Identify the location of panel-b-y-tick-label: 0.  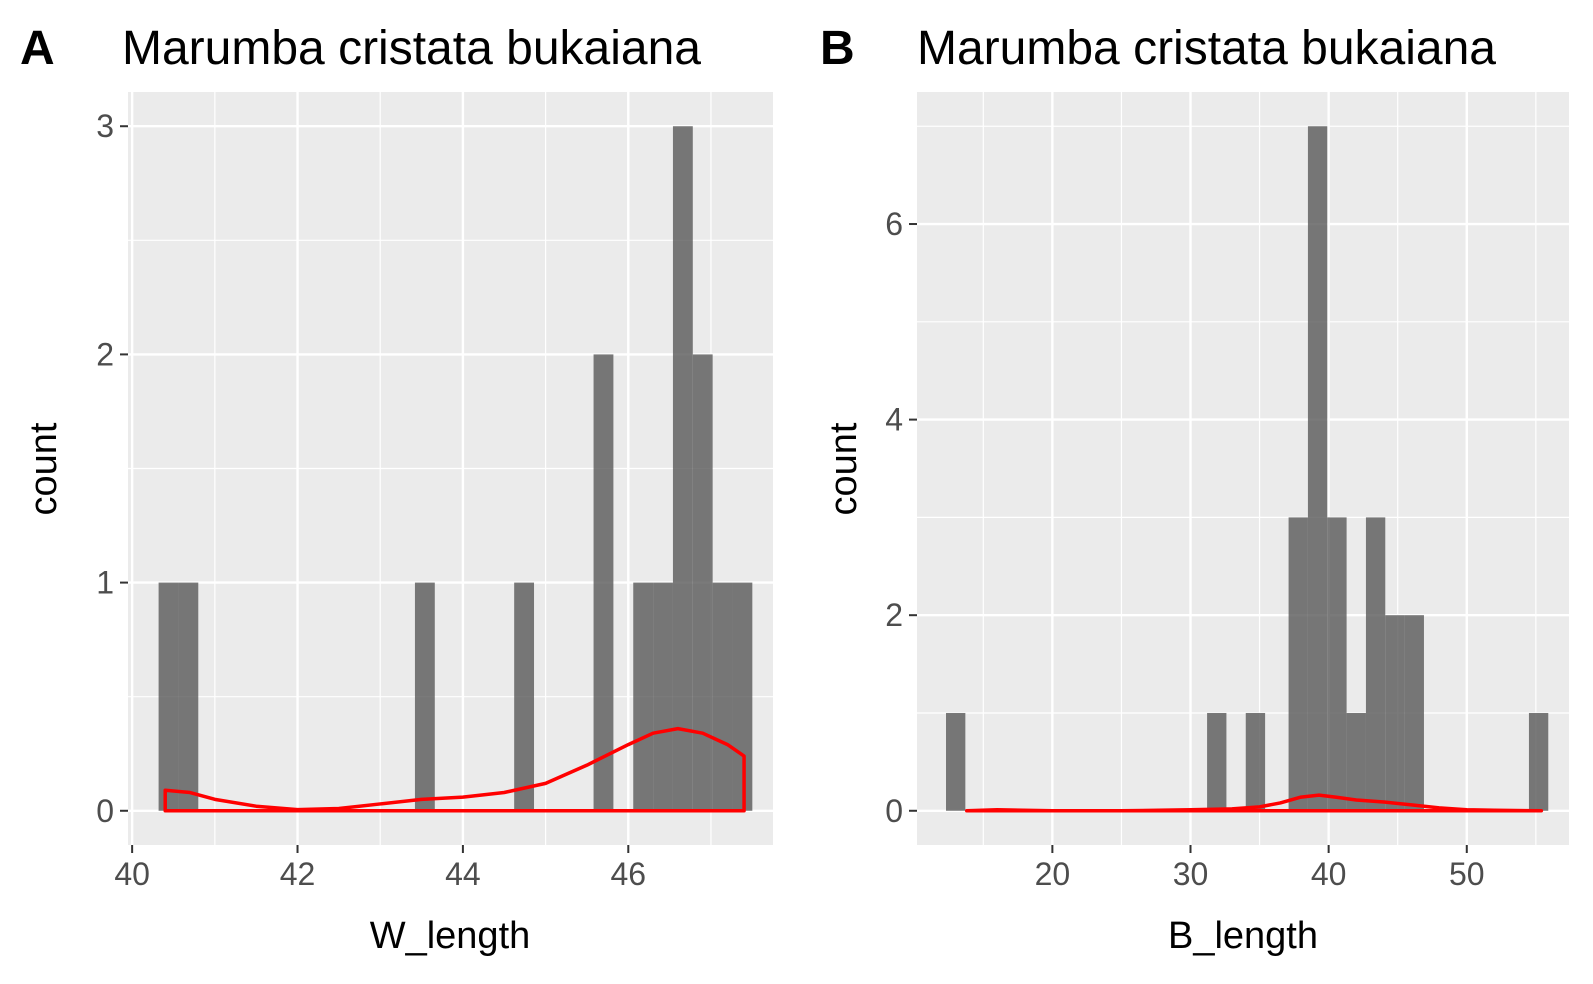
(894, 811).